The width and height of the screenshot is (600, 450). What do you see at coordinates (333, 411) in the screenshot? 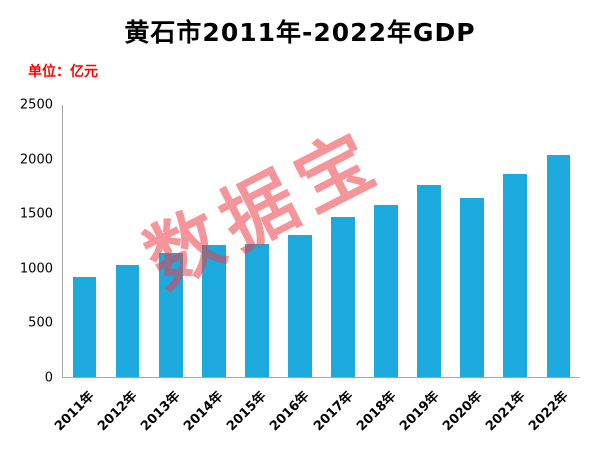
I see `x-tick-label: 2017年` at bounding box center [333, 411].